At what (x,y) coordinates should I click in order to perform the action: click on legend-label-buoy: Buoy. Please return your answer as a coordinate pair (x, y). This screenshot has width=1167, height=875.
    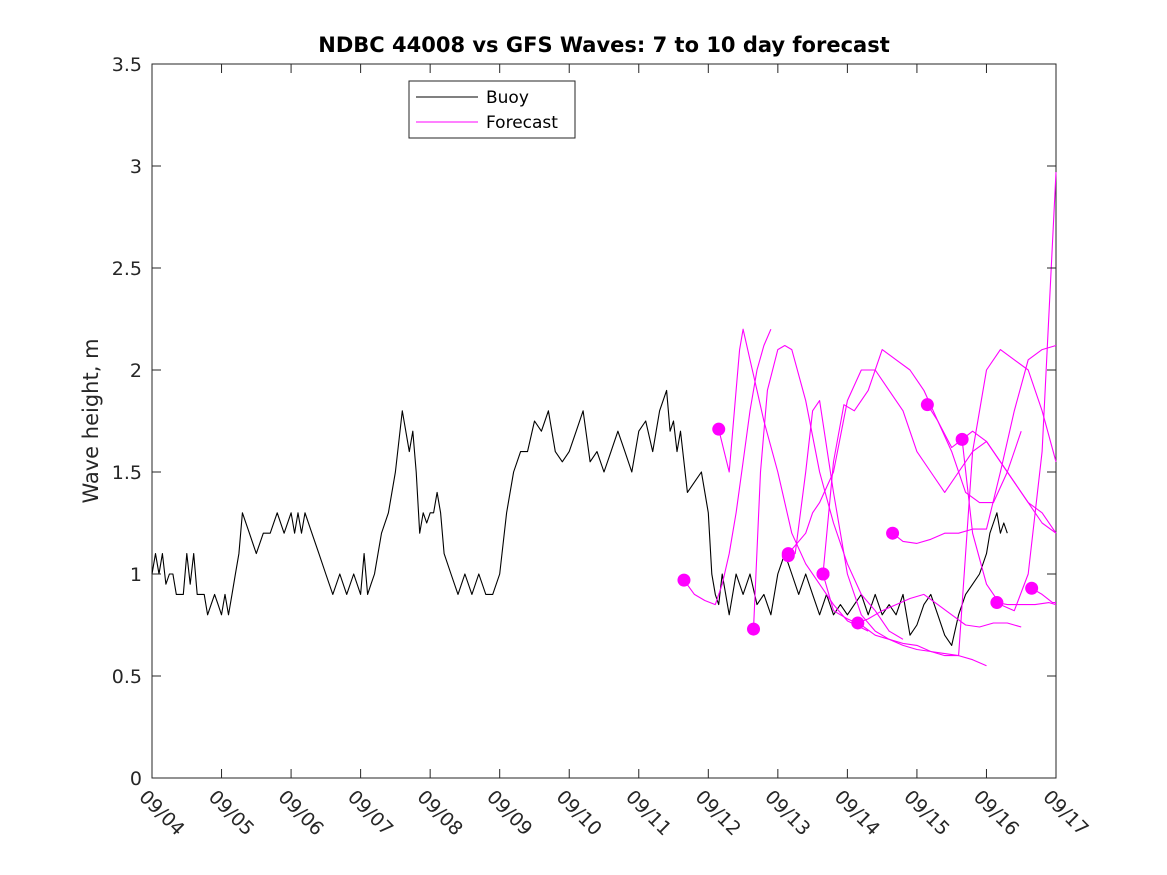
    Looking at the image, I should click on (507, 98).